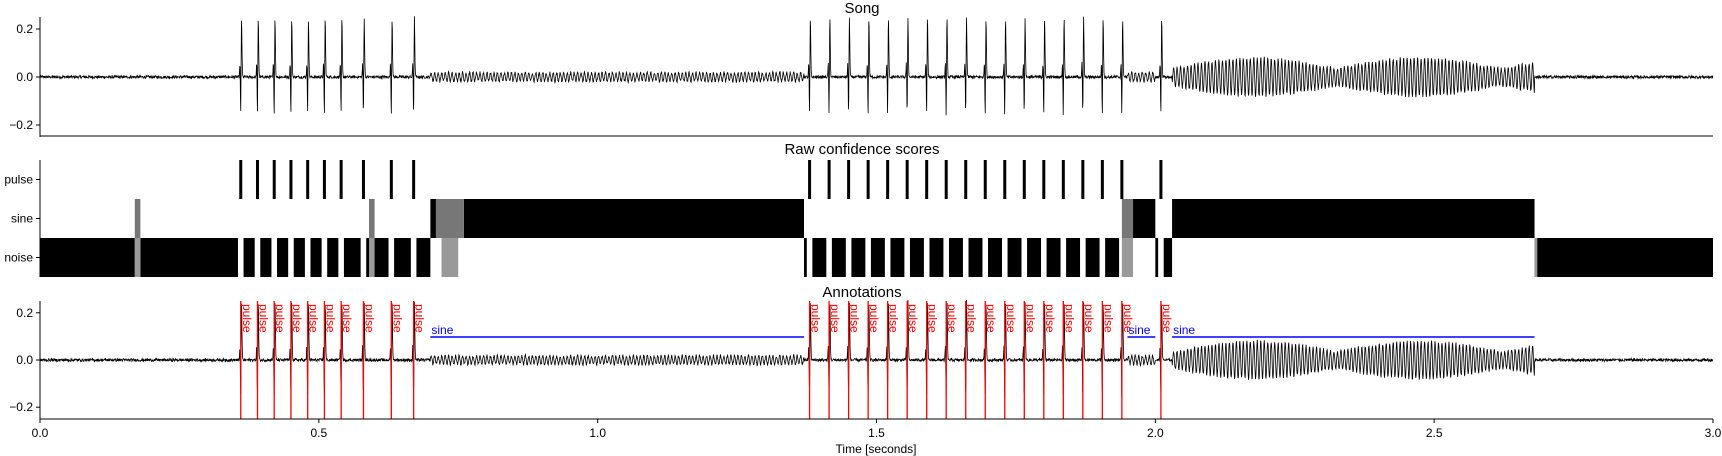 This screenshot has height=456, width=1722. What do you see at coordinates (1713, 433) in the screenshot?
I see `x-tick-label: 3.0` at bounding box center [1713, 433].